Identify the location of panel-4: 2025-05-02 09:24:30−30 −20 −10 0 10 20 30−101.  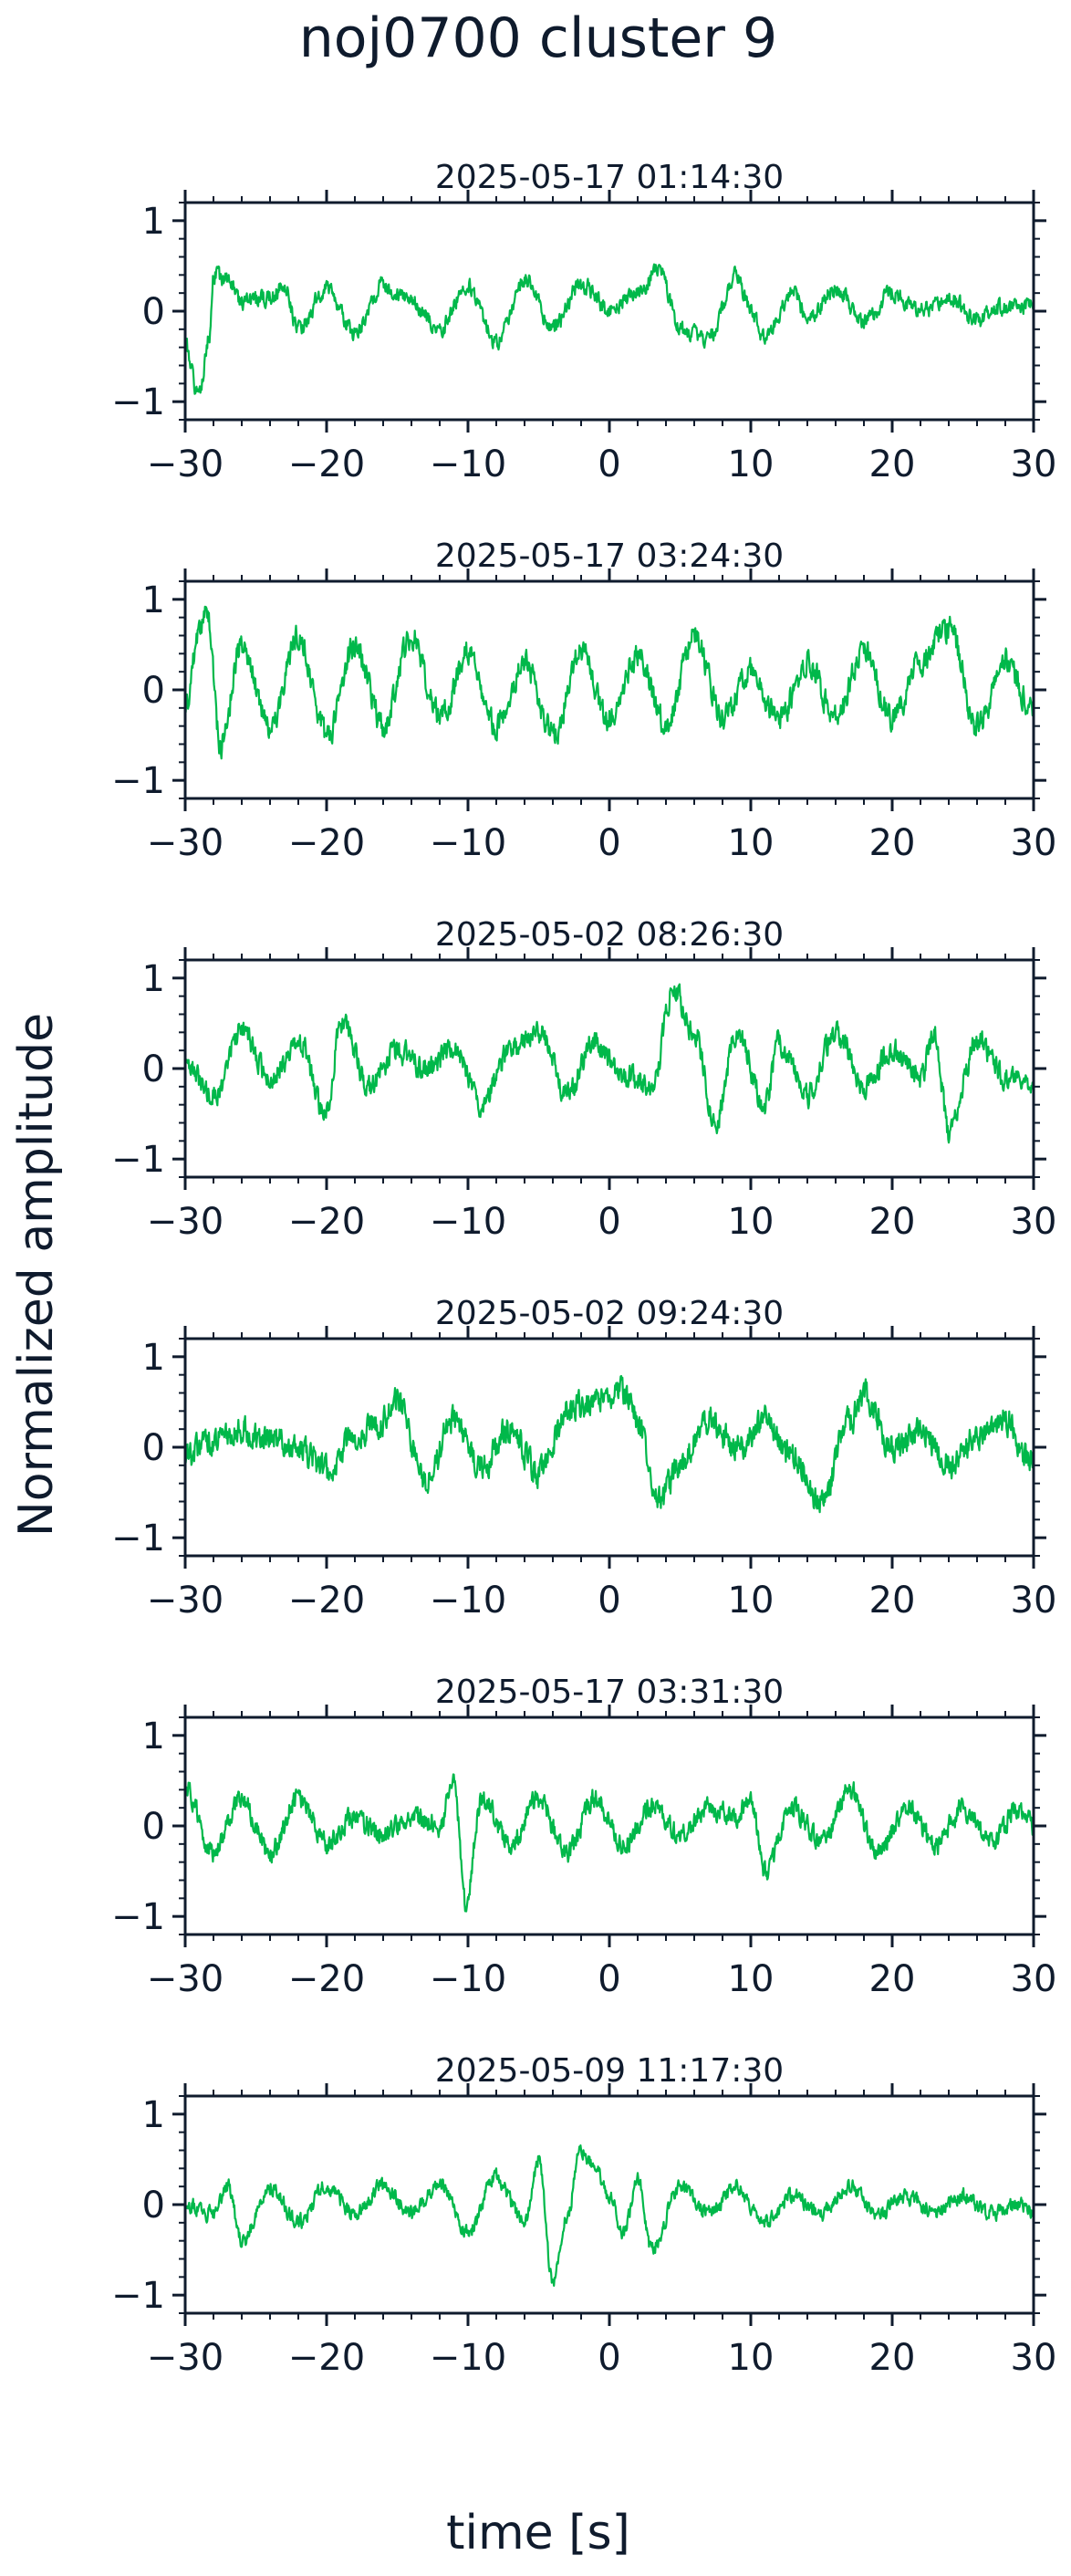
(583, 1458).